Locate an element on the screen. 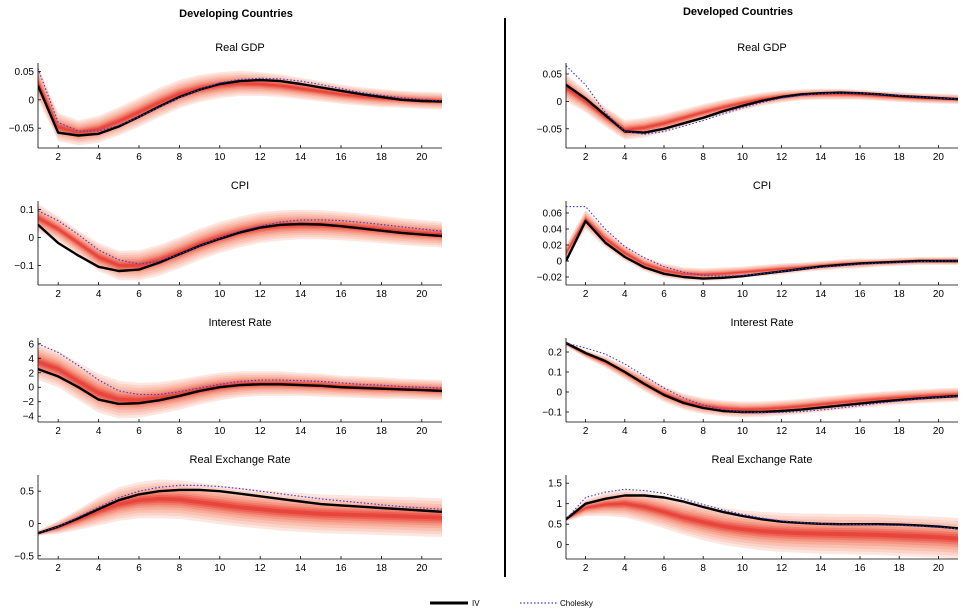  subplot: 2 4 6 8 10 12 14 16 18 20 −0.1 0 0.1 CPI is located at coordinates (228, 240).